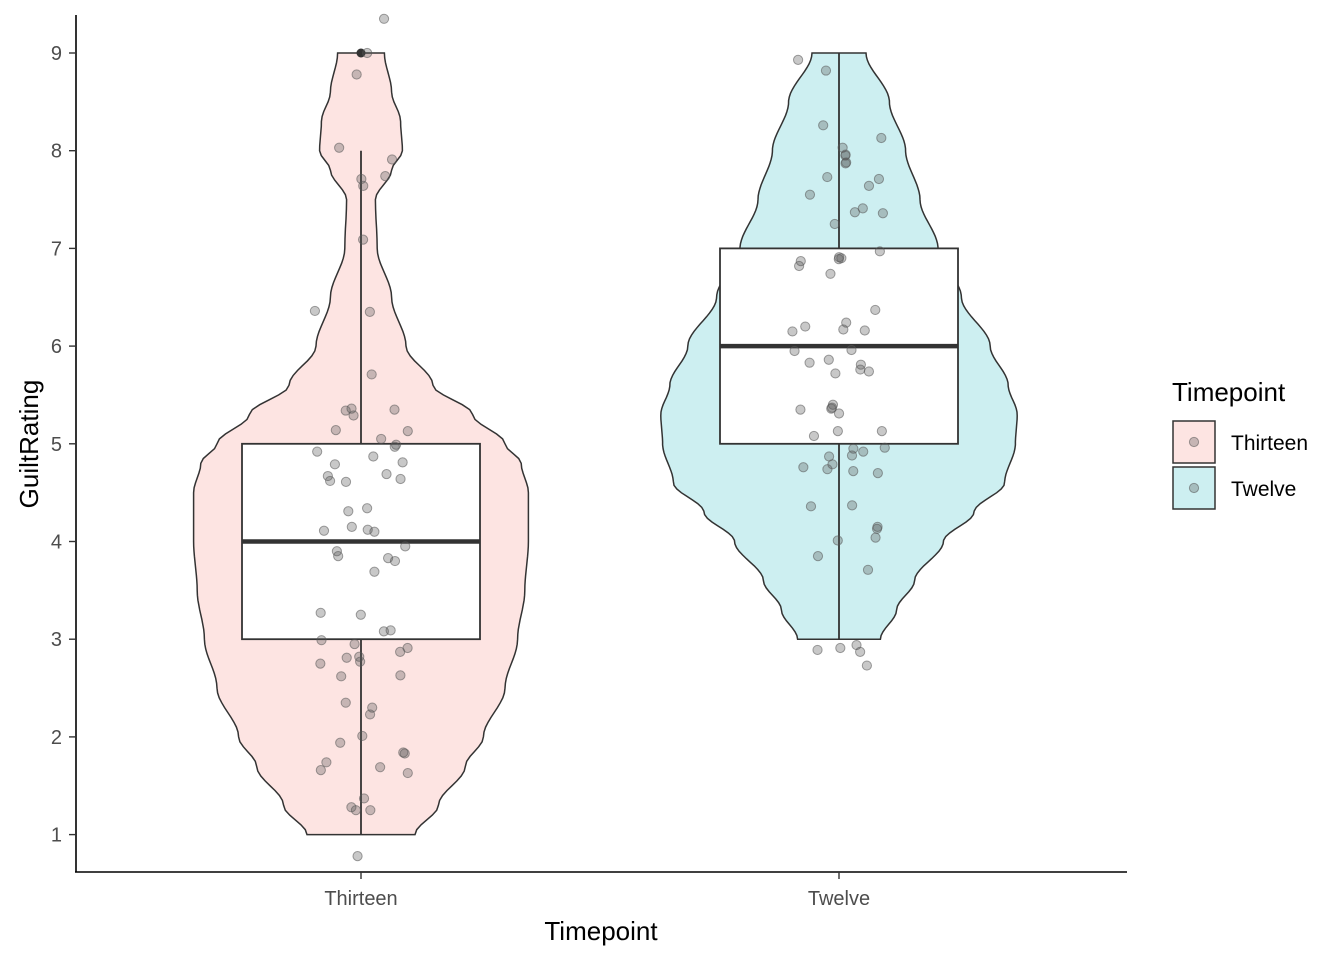  What do you see at coordinates (601, 931) in the screenshot?
I see `x-axis-title: Timepoint` at bounding box center [601, 931].